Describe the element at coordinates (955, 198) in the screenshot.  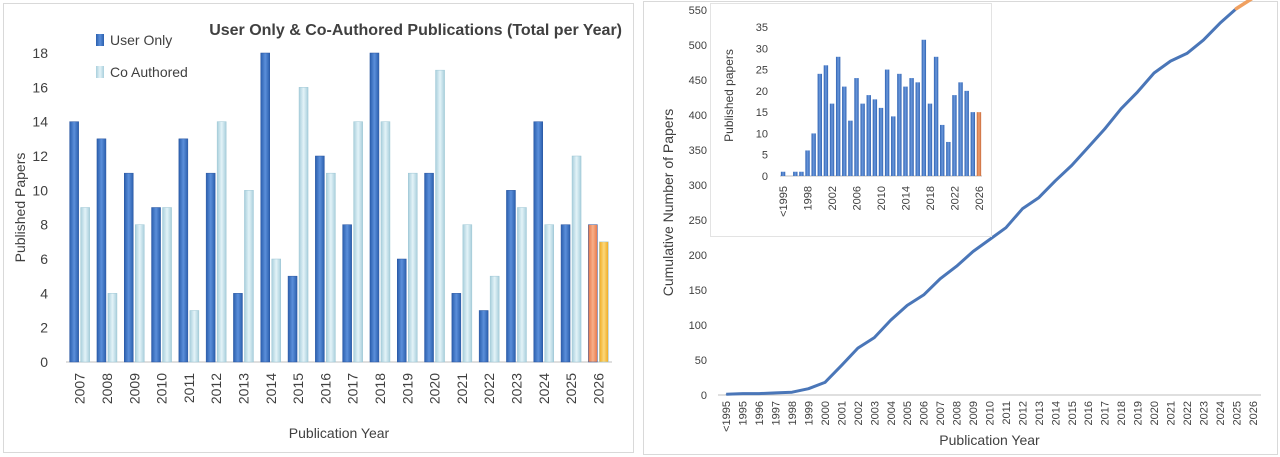
I see `inset-x-tick-label: 2022` at that location.